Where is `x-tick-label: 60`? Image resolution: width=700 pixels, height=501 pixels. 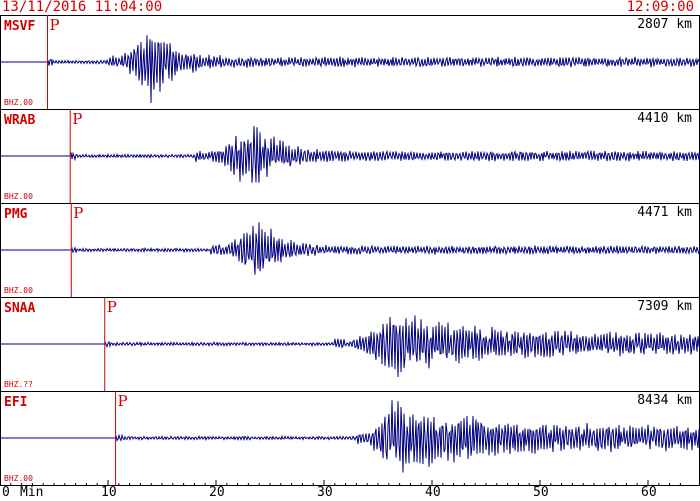
x-tick-label: 60 is located at coordinates (649, 492).